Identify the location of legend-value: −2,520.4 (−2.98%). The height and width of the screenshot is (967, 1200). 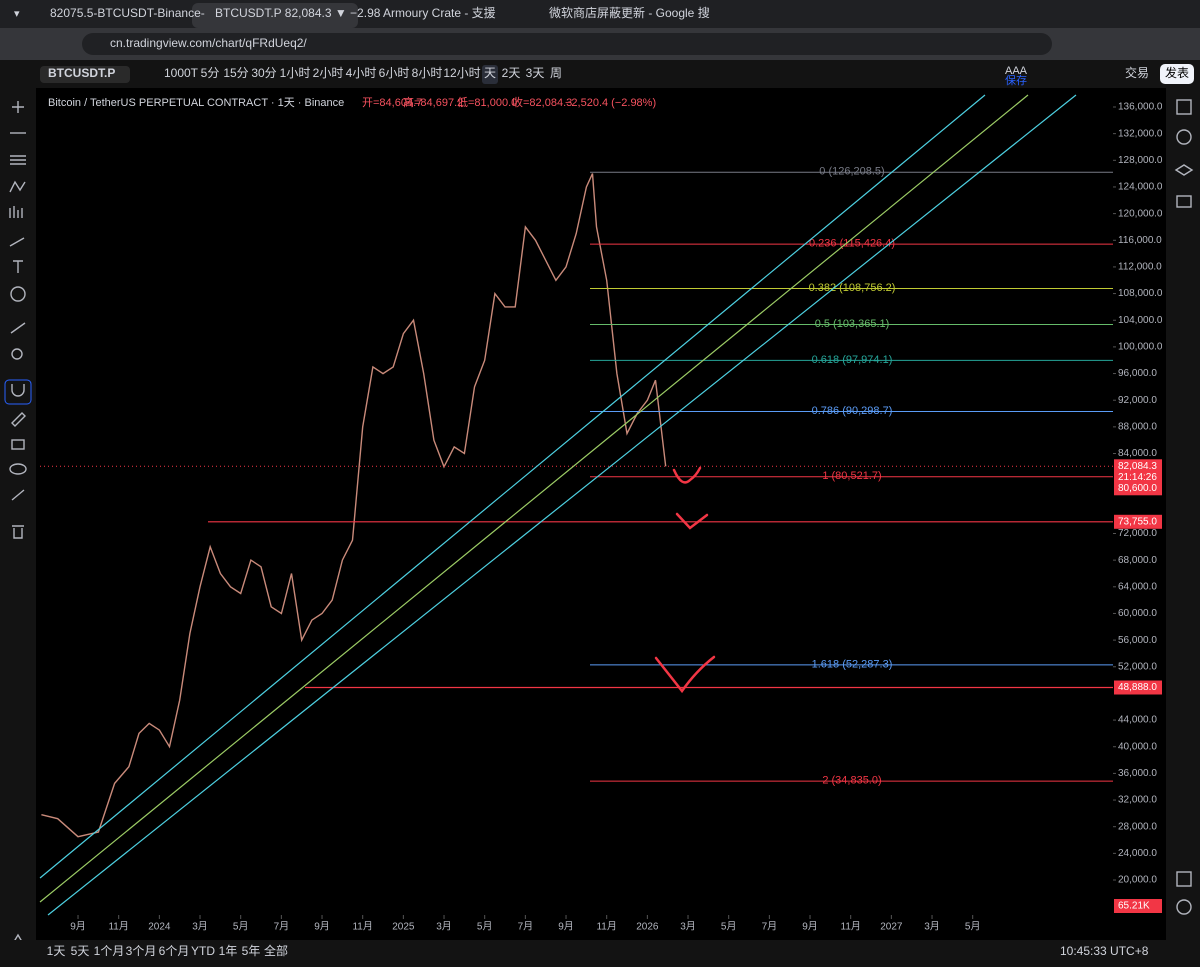
(610, 103).